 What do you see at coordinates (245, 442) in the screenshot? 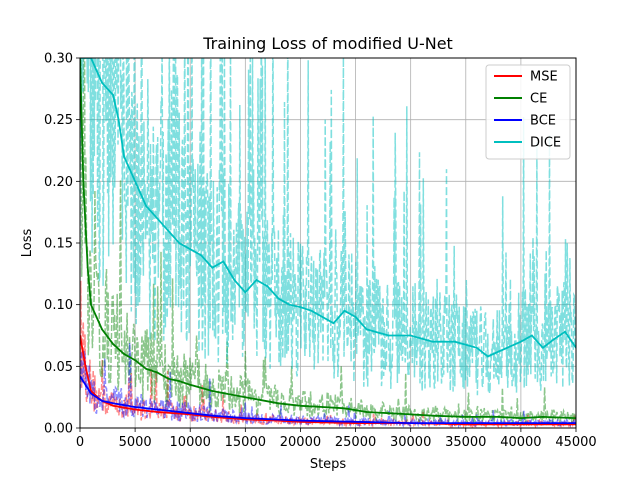
I see `x-tick-label: 15000` at bounding box center [245, 442].